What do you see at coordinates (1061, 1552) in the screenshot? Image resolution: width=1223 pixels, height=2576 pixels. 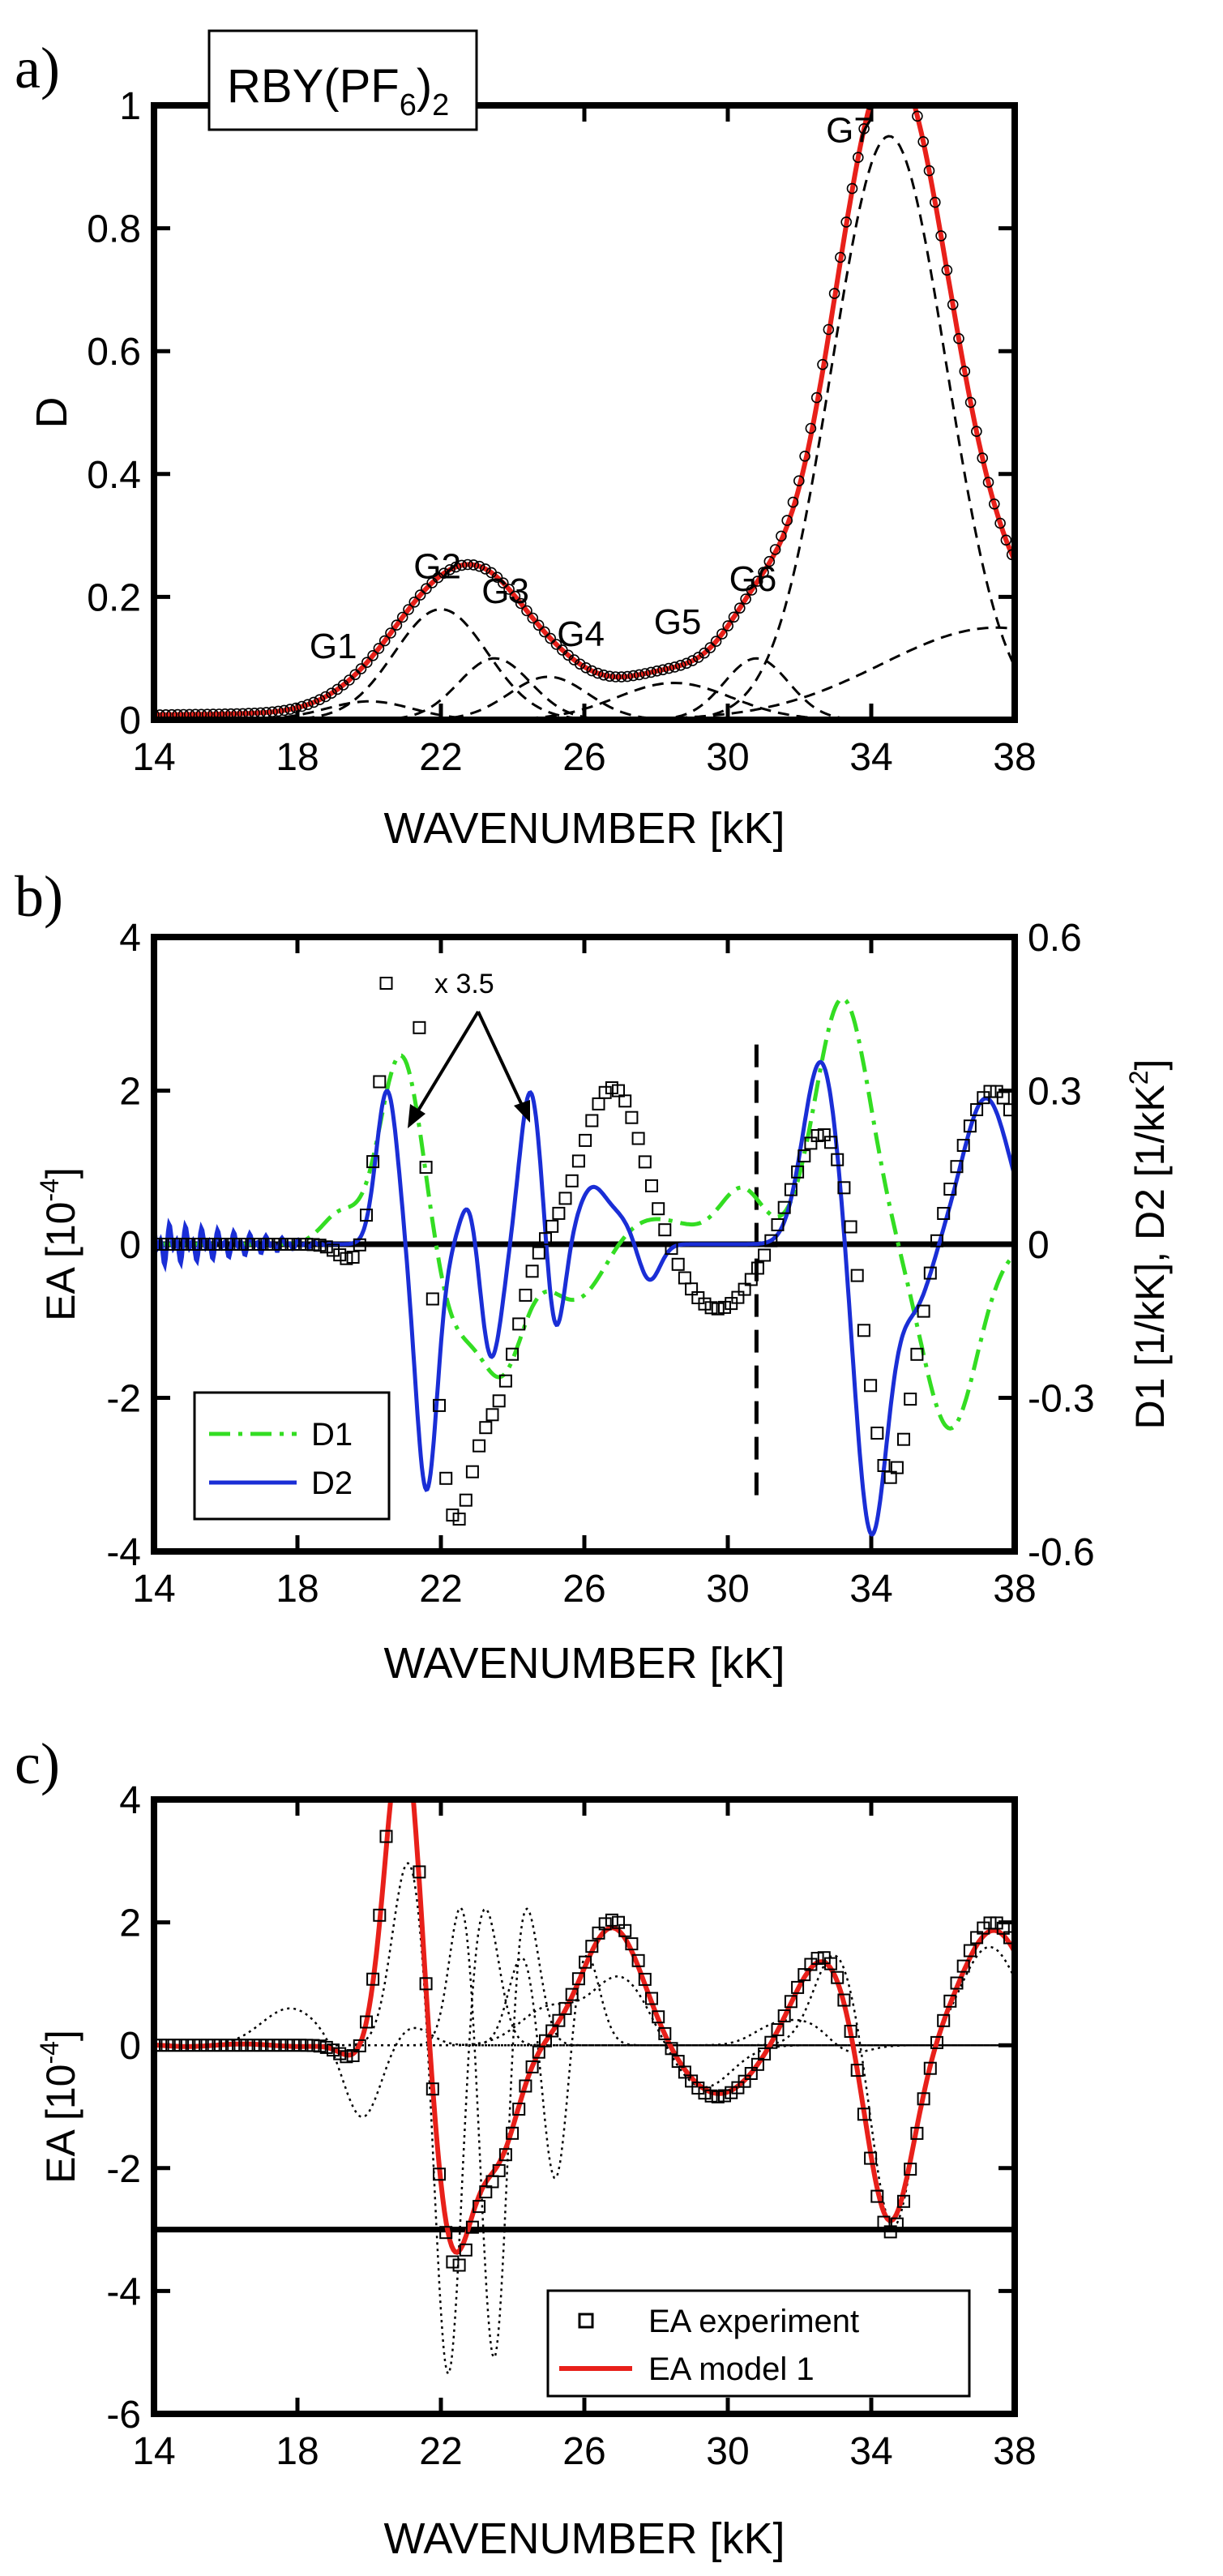 I see `y2-tick-label: -0.6` at bounding box center [1061, 1552].